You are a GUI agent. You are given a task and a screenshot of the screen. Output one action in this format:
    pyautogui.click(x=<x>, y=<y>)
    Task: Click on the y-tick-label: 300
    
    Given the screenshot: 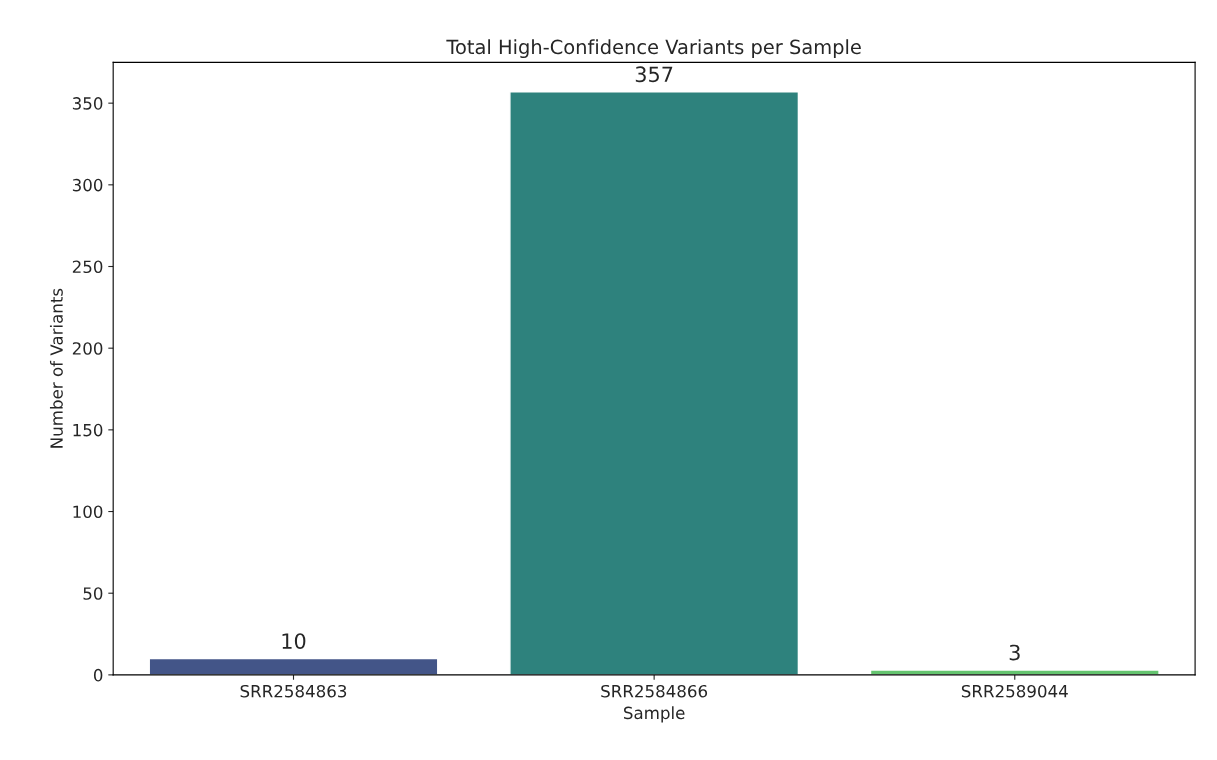 What is the action you would take?
    pyautogui.click(x=87, y=185)
    